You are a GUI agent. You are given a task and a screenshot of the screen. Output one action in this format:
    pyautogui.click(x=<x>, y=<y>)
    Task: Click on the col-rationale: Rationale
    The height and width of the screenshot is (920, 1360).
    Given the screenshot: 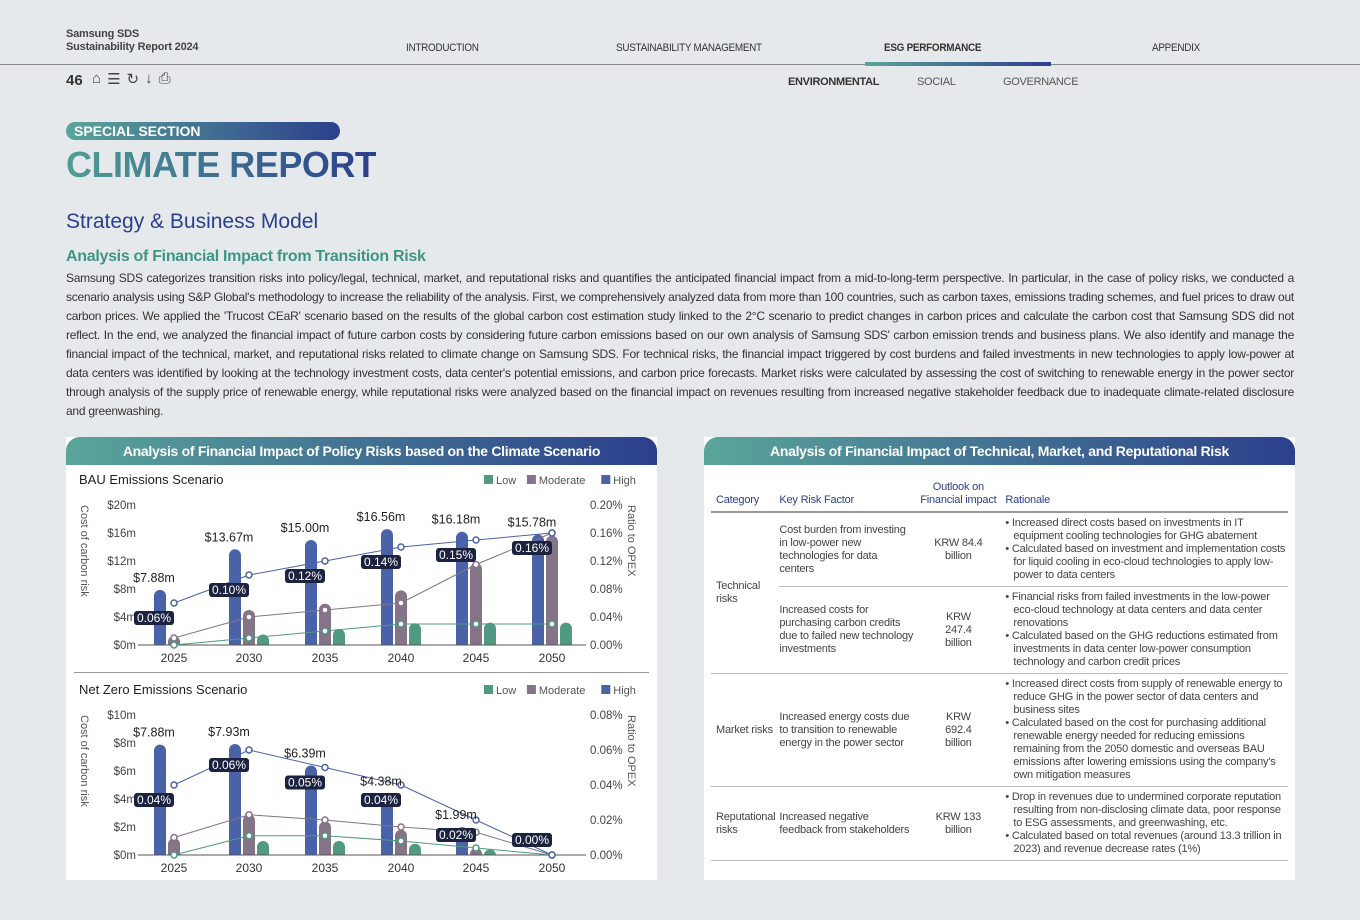 What is the action you would take?
    pyautogui.click(x=1142, y=495)
    